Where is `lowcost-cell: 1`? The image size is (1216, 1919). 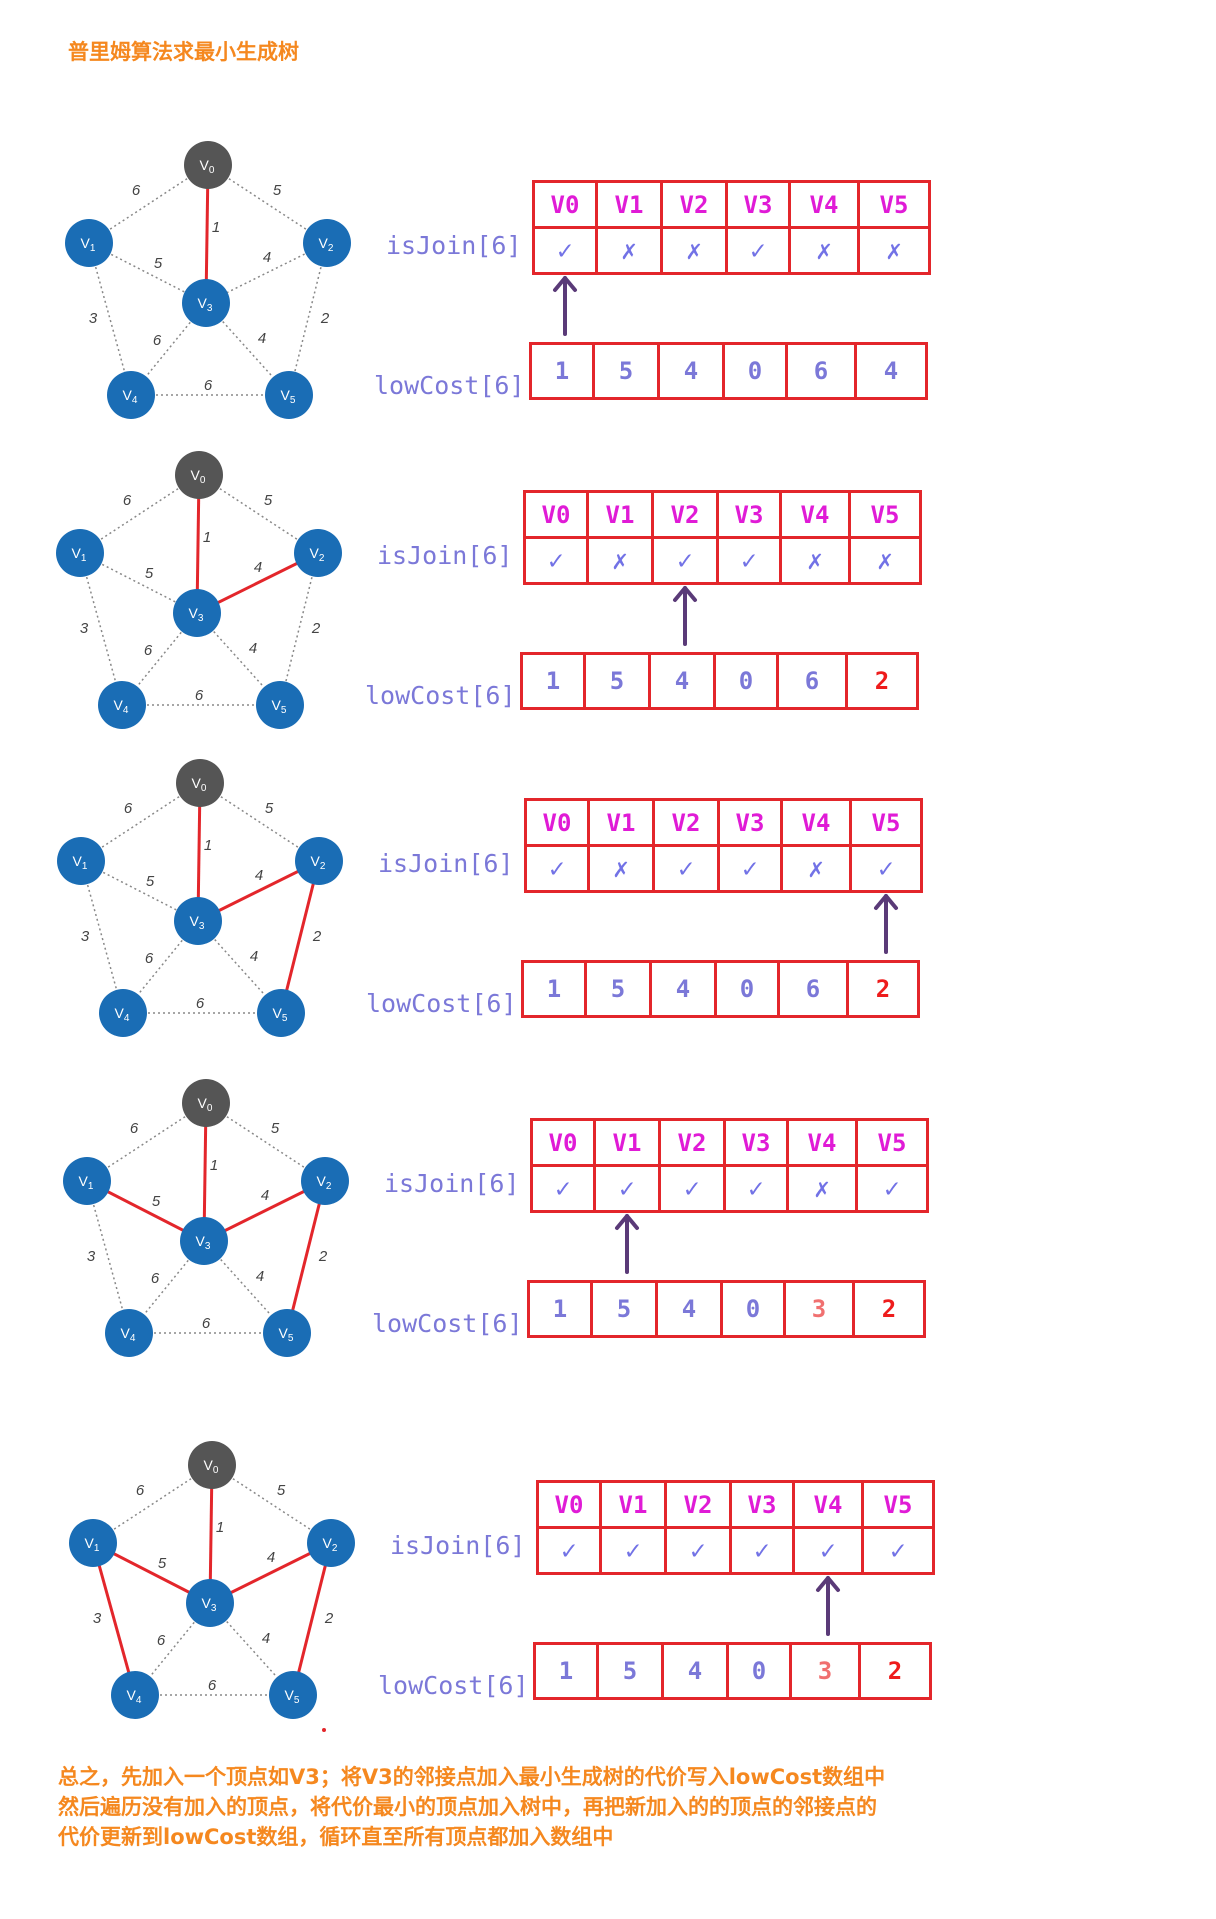
lowcost-cell: 1 is located at coordinates (554, 989).